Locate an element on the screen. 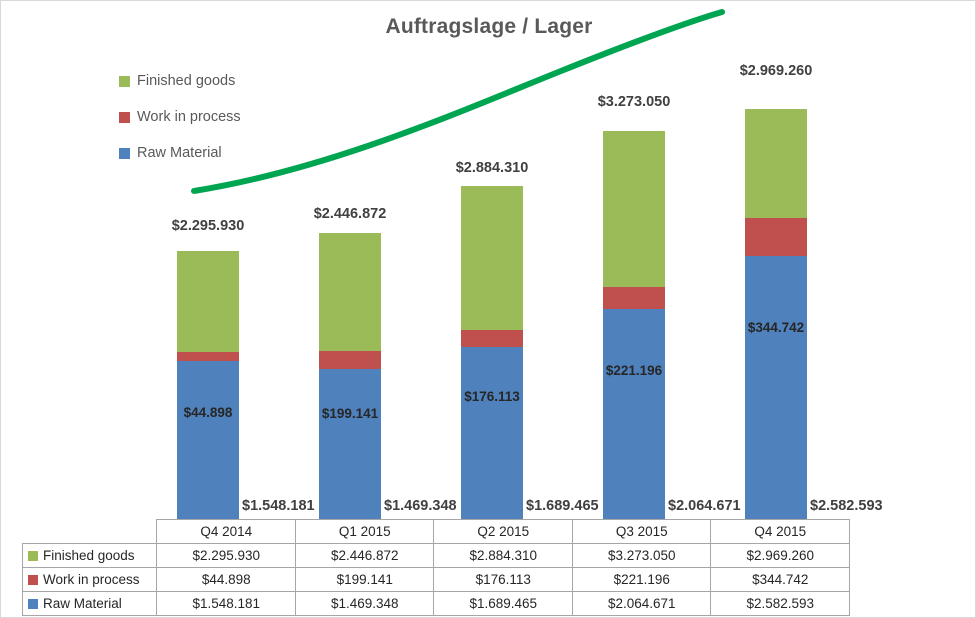 This screenshot has height=618, width=976. table-row-header-raw-material: Raw Material is located at coordinates (89, 603).